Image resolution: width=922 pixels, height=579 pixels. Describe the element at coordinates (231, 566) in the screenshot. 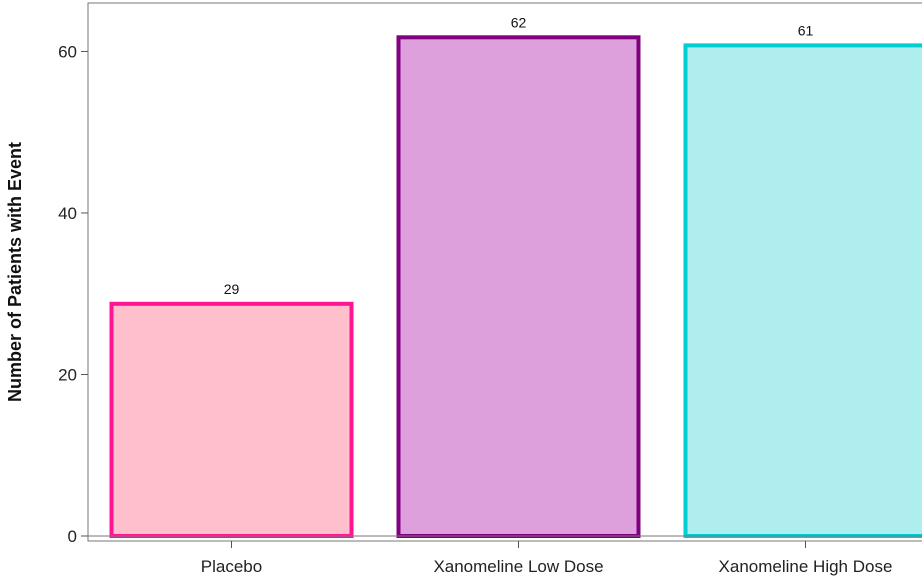

I see `x-tick-label: Placebo` at that location.